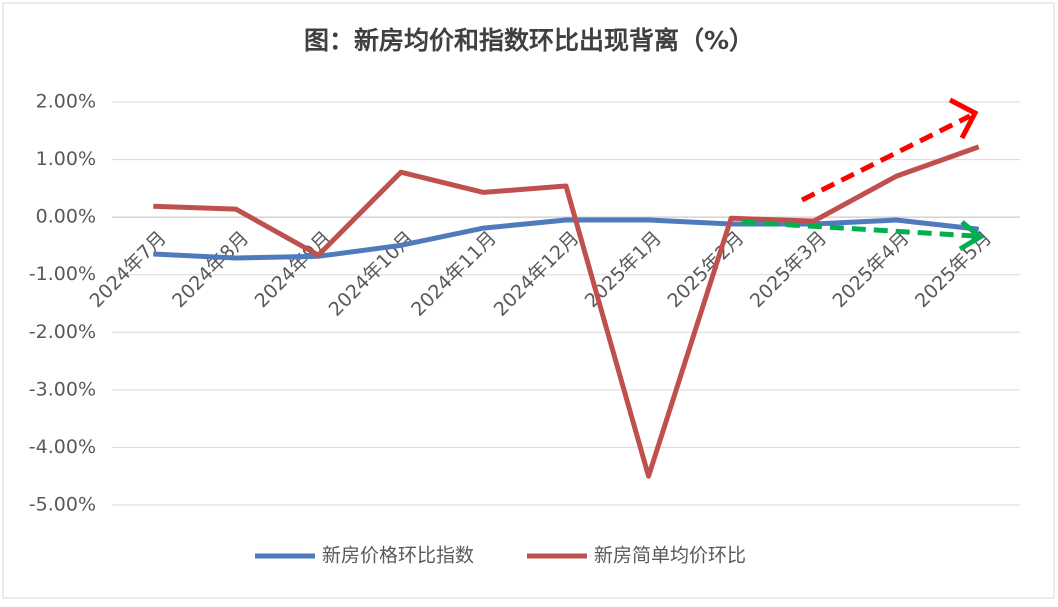 The width and height of the screenshot is (1058, 607). What do you see at coordinates (66, 217) in the screenshot?
I see `y-tick-label: 0.00%` at bounding box center [66, 217].